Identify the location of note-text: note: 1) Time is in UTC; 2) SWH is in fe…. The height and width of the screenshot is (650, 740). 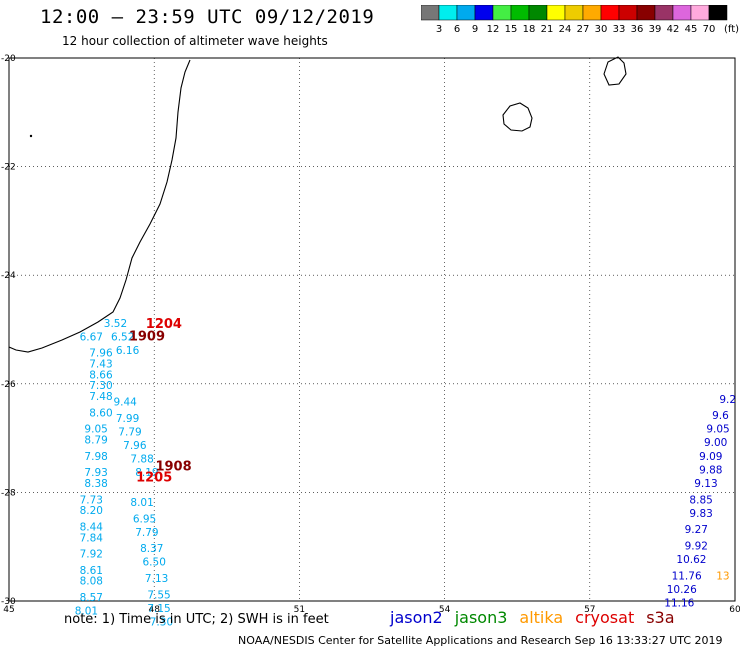
(196, 619).